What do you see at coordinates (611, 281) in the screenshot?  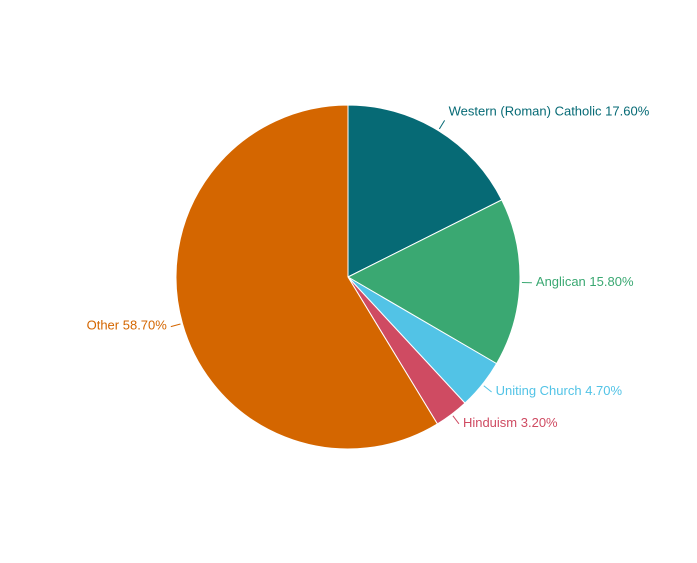 I see `value-label: 15.80%` at bounding box center [611, 281].